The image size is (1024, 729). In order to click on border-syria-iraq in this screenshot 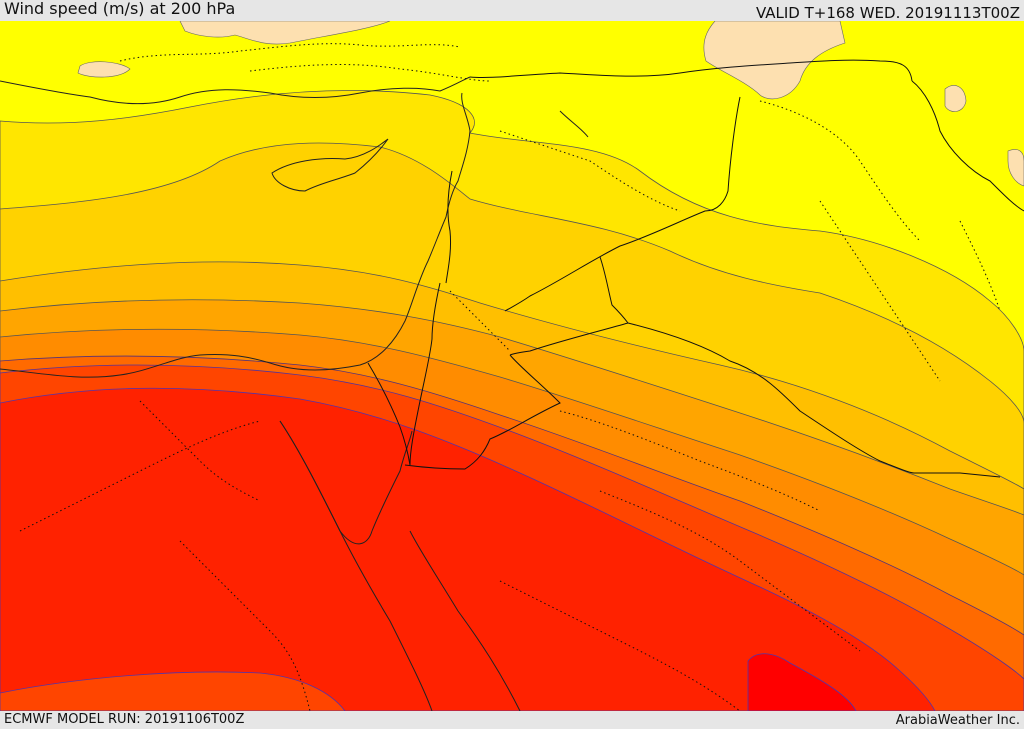, I will do `click(622, 204)`.